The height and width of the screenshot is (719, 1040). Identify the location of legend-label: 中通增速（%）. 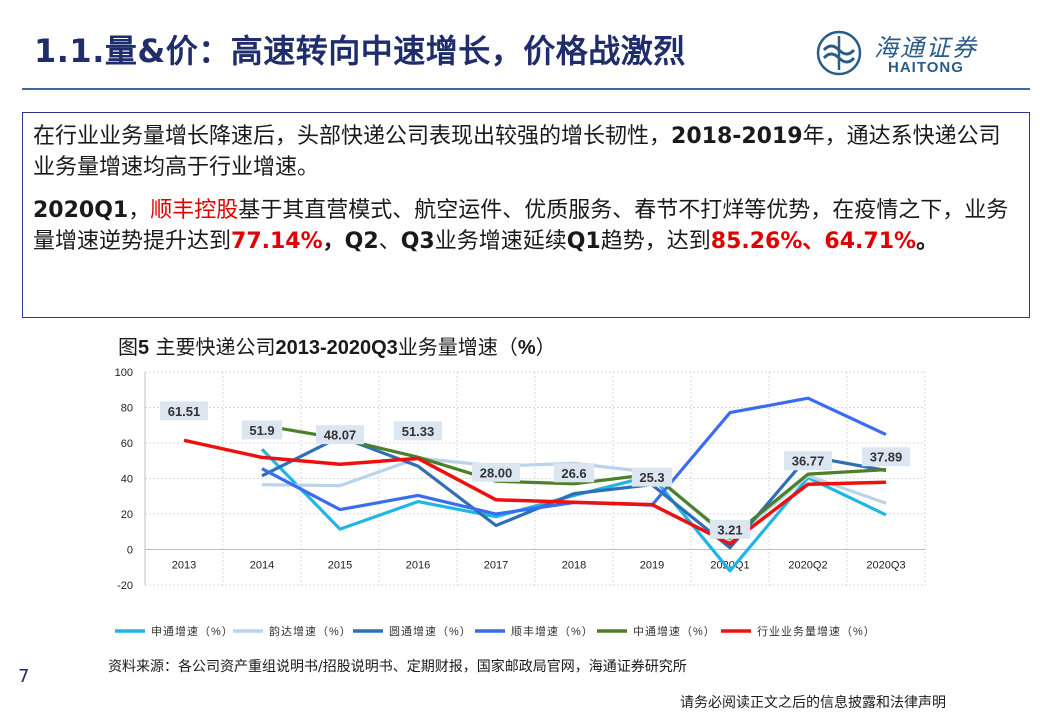
(674, 631).